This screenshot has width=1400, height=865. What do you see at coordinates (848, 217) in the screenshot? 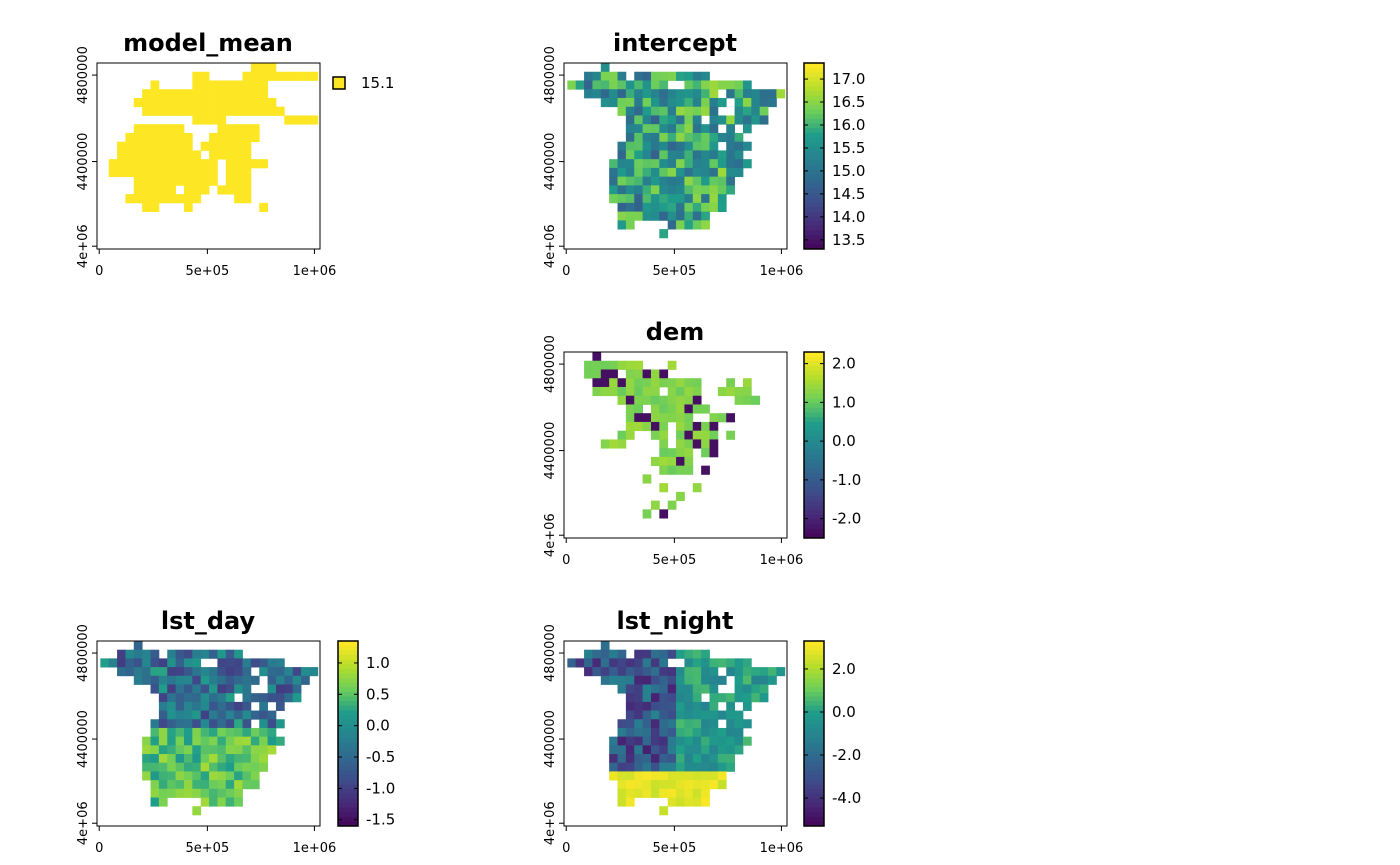
I see `colorbar-label: 14.0` at bounding box center [848, 217].